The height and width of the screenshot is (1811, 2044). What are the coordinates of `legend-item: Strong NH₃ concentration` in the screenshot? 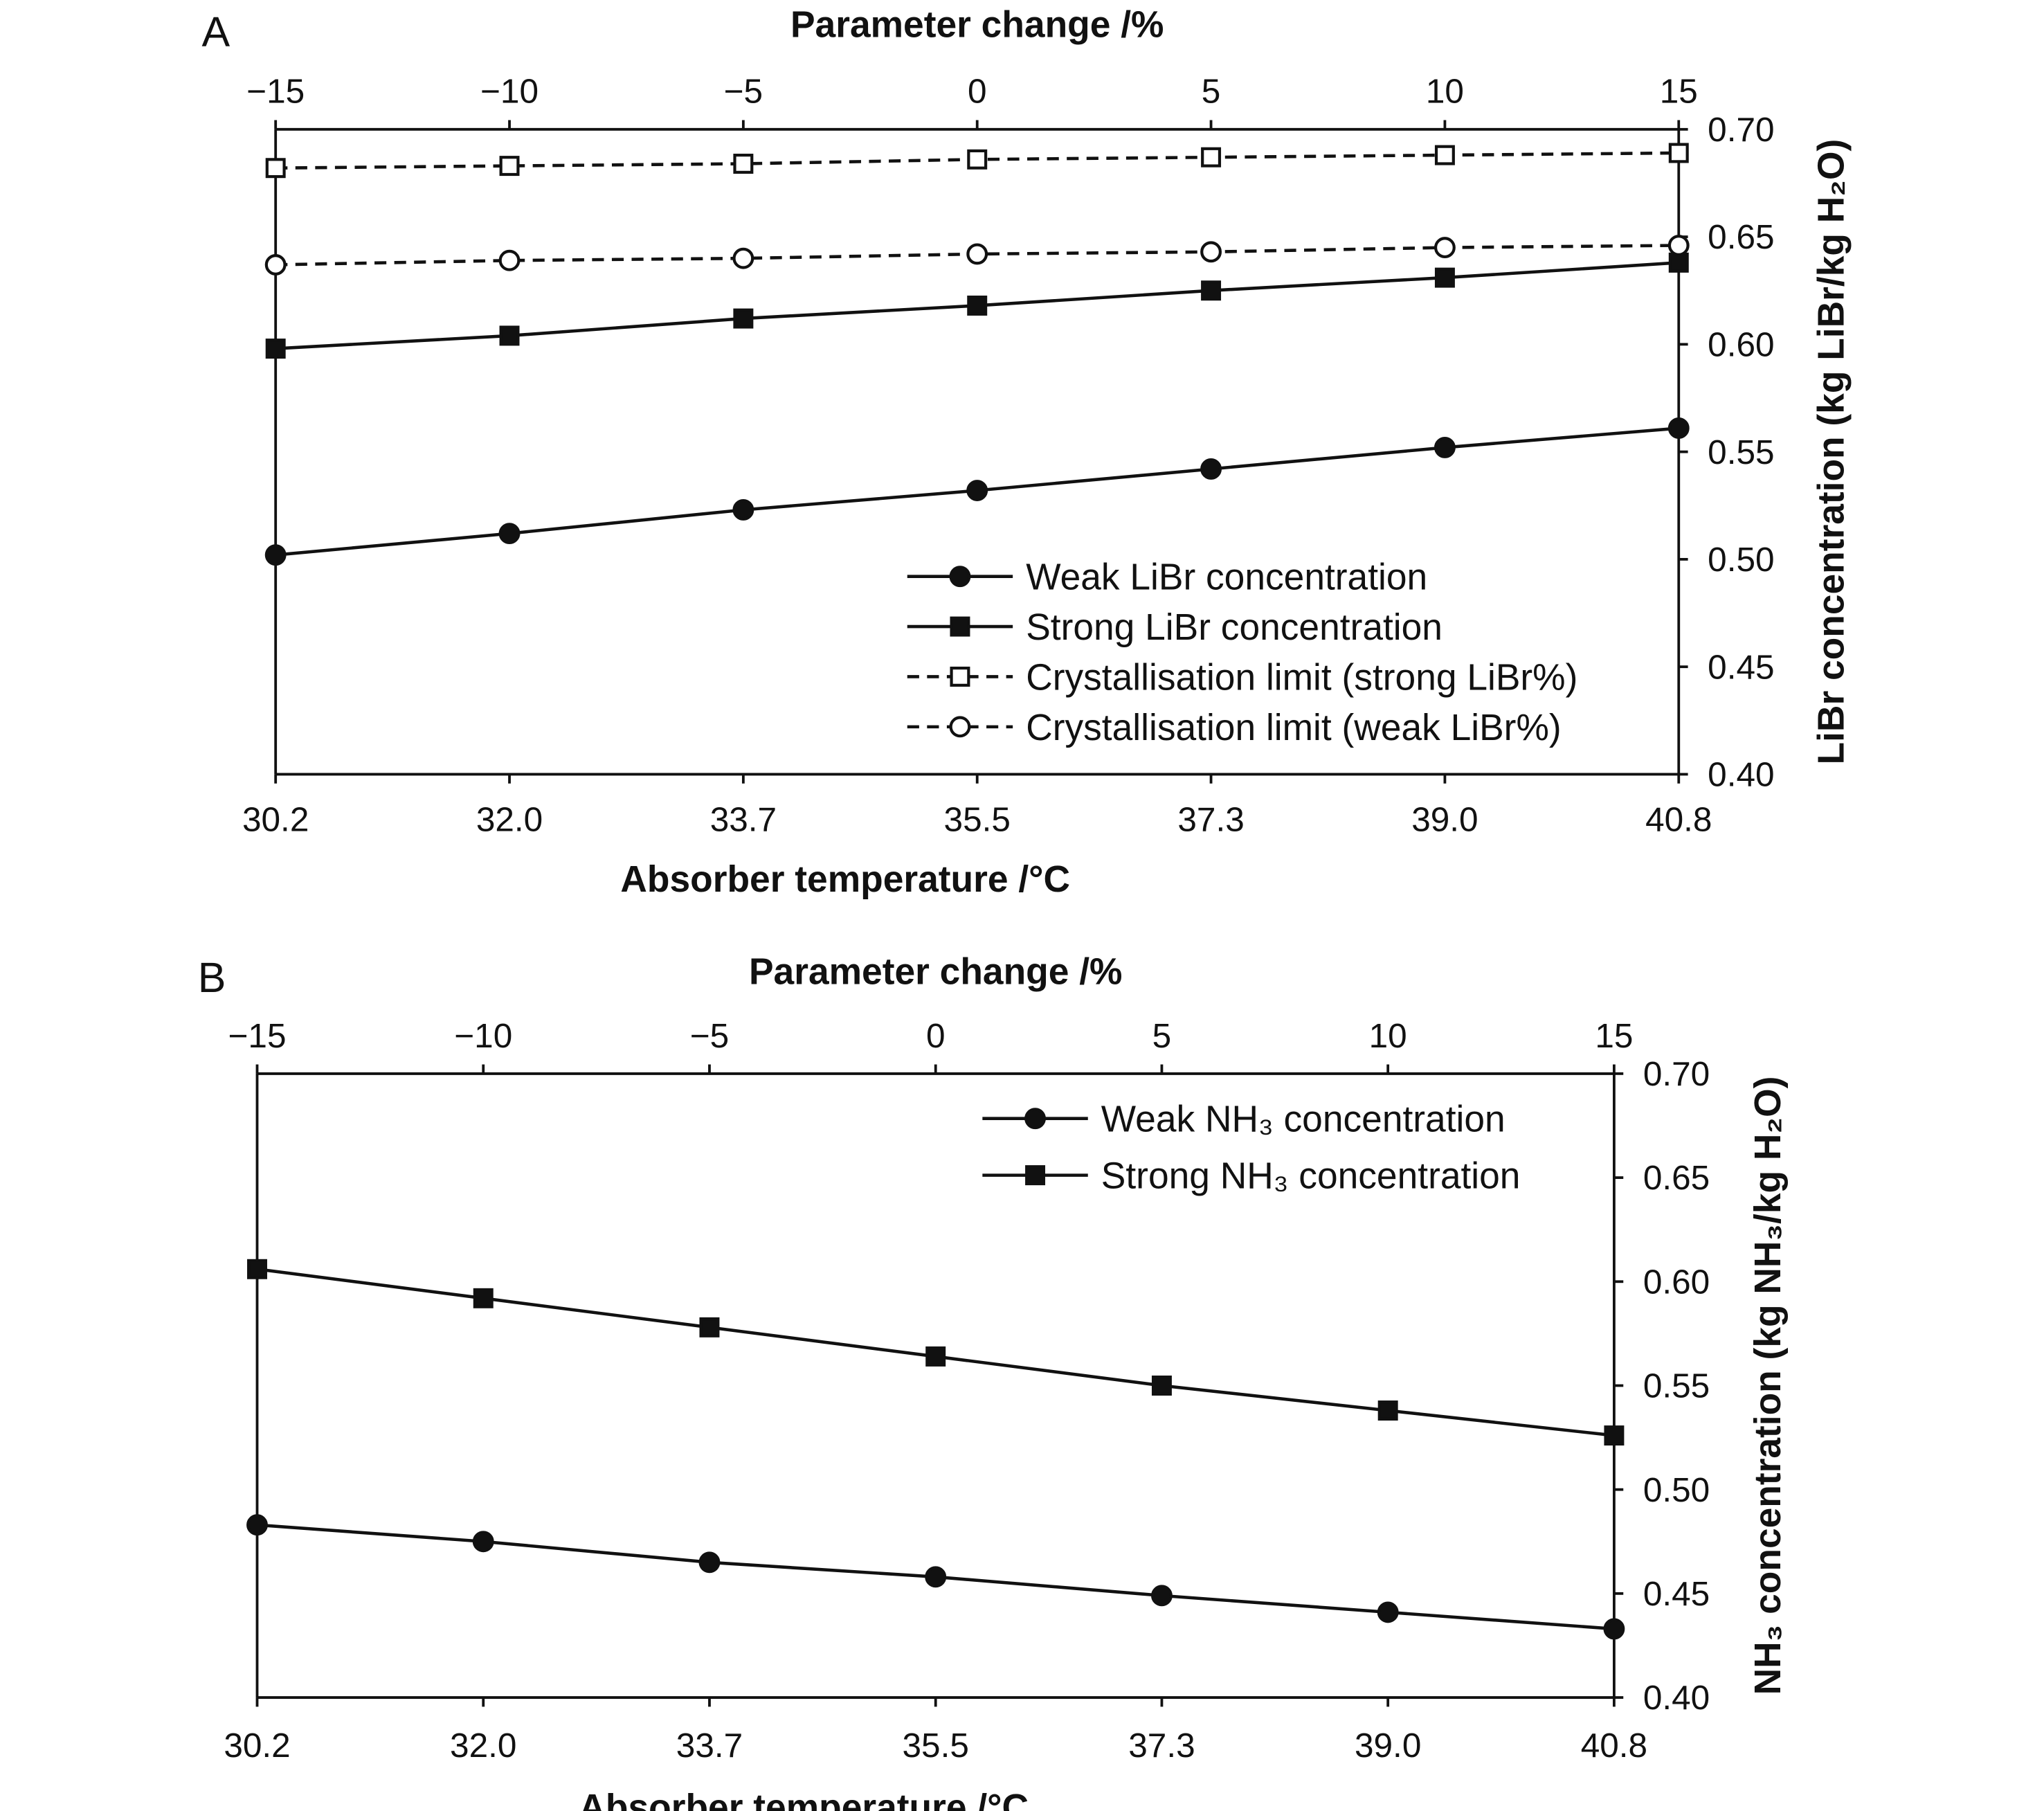 It's located at (1251, 1176).